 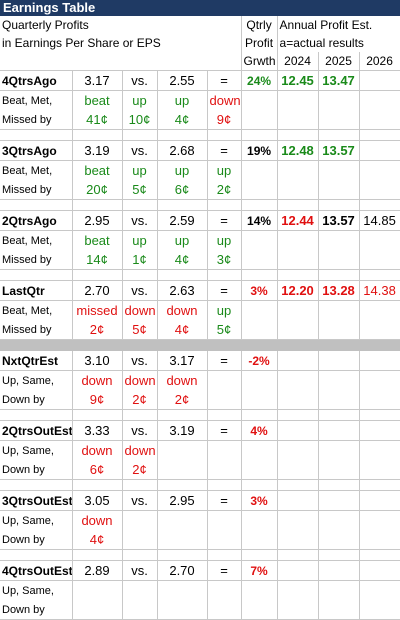 I want to click on row-label-amount: Missed by, so click(x=36, y=190).